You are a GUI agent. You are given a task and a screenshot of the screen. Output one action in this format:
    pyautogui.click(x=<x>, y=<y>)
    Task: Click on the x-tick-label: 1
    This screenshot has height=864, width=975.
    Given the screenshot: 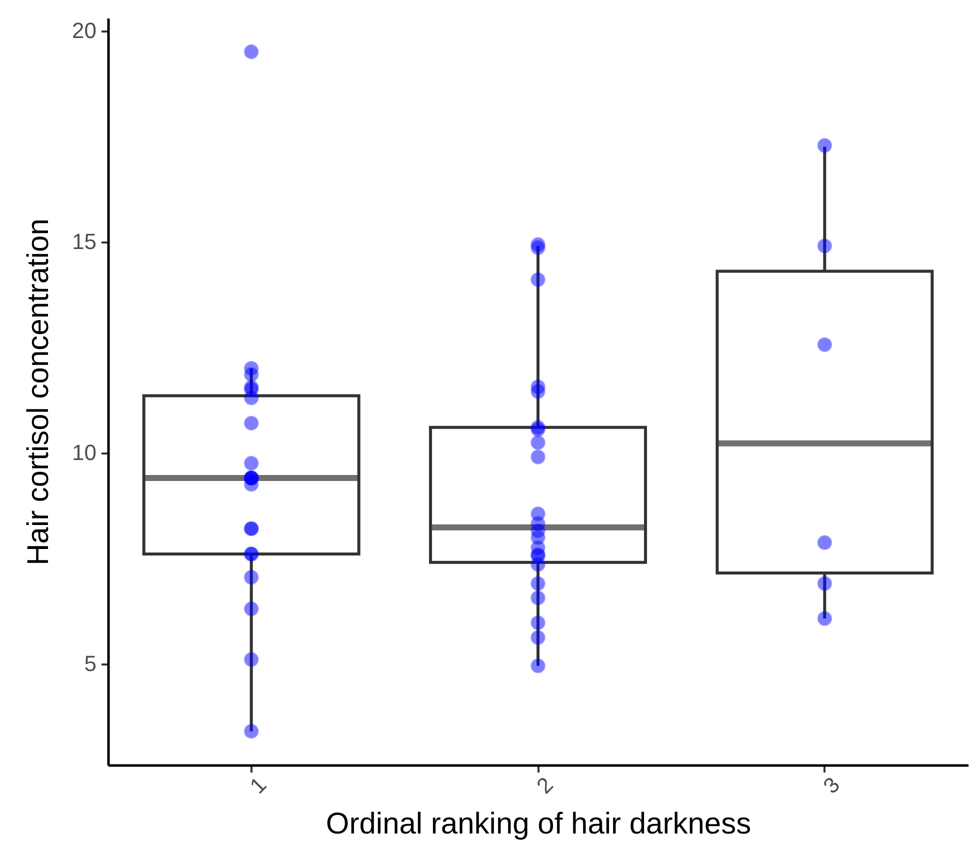 What is the action you would take?
    pyautogui.click(x=258, y=785)
    